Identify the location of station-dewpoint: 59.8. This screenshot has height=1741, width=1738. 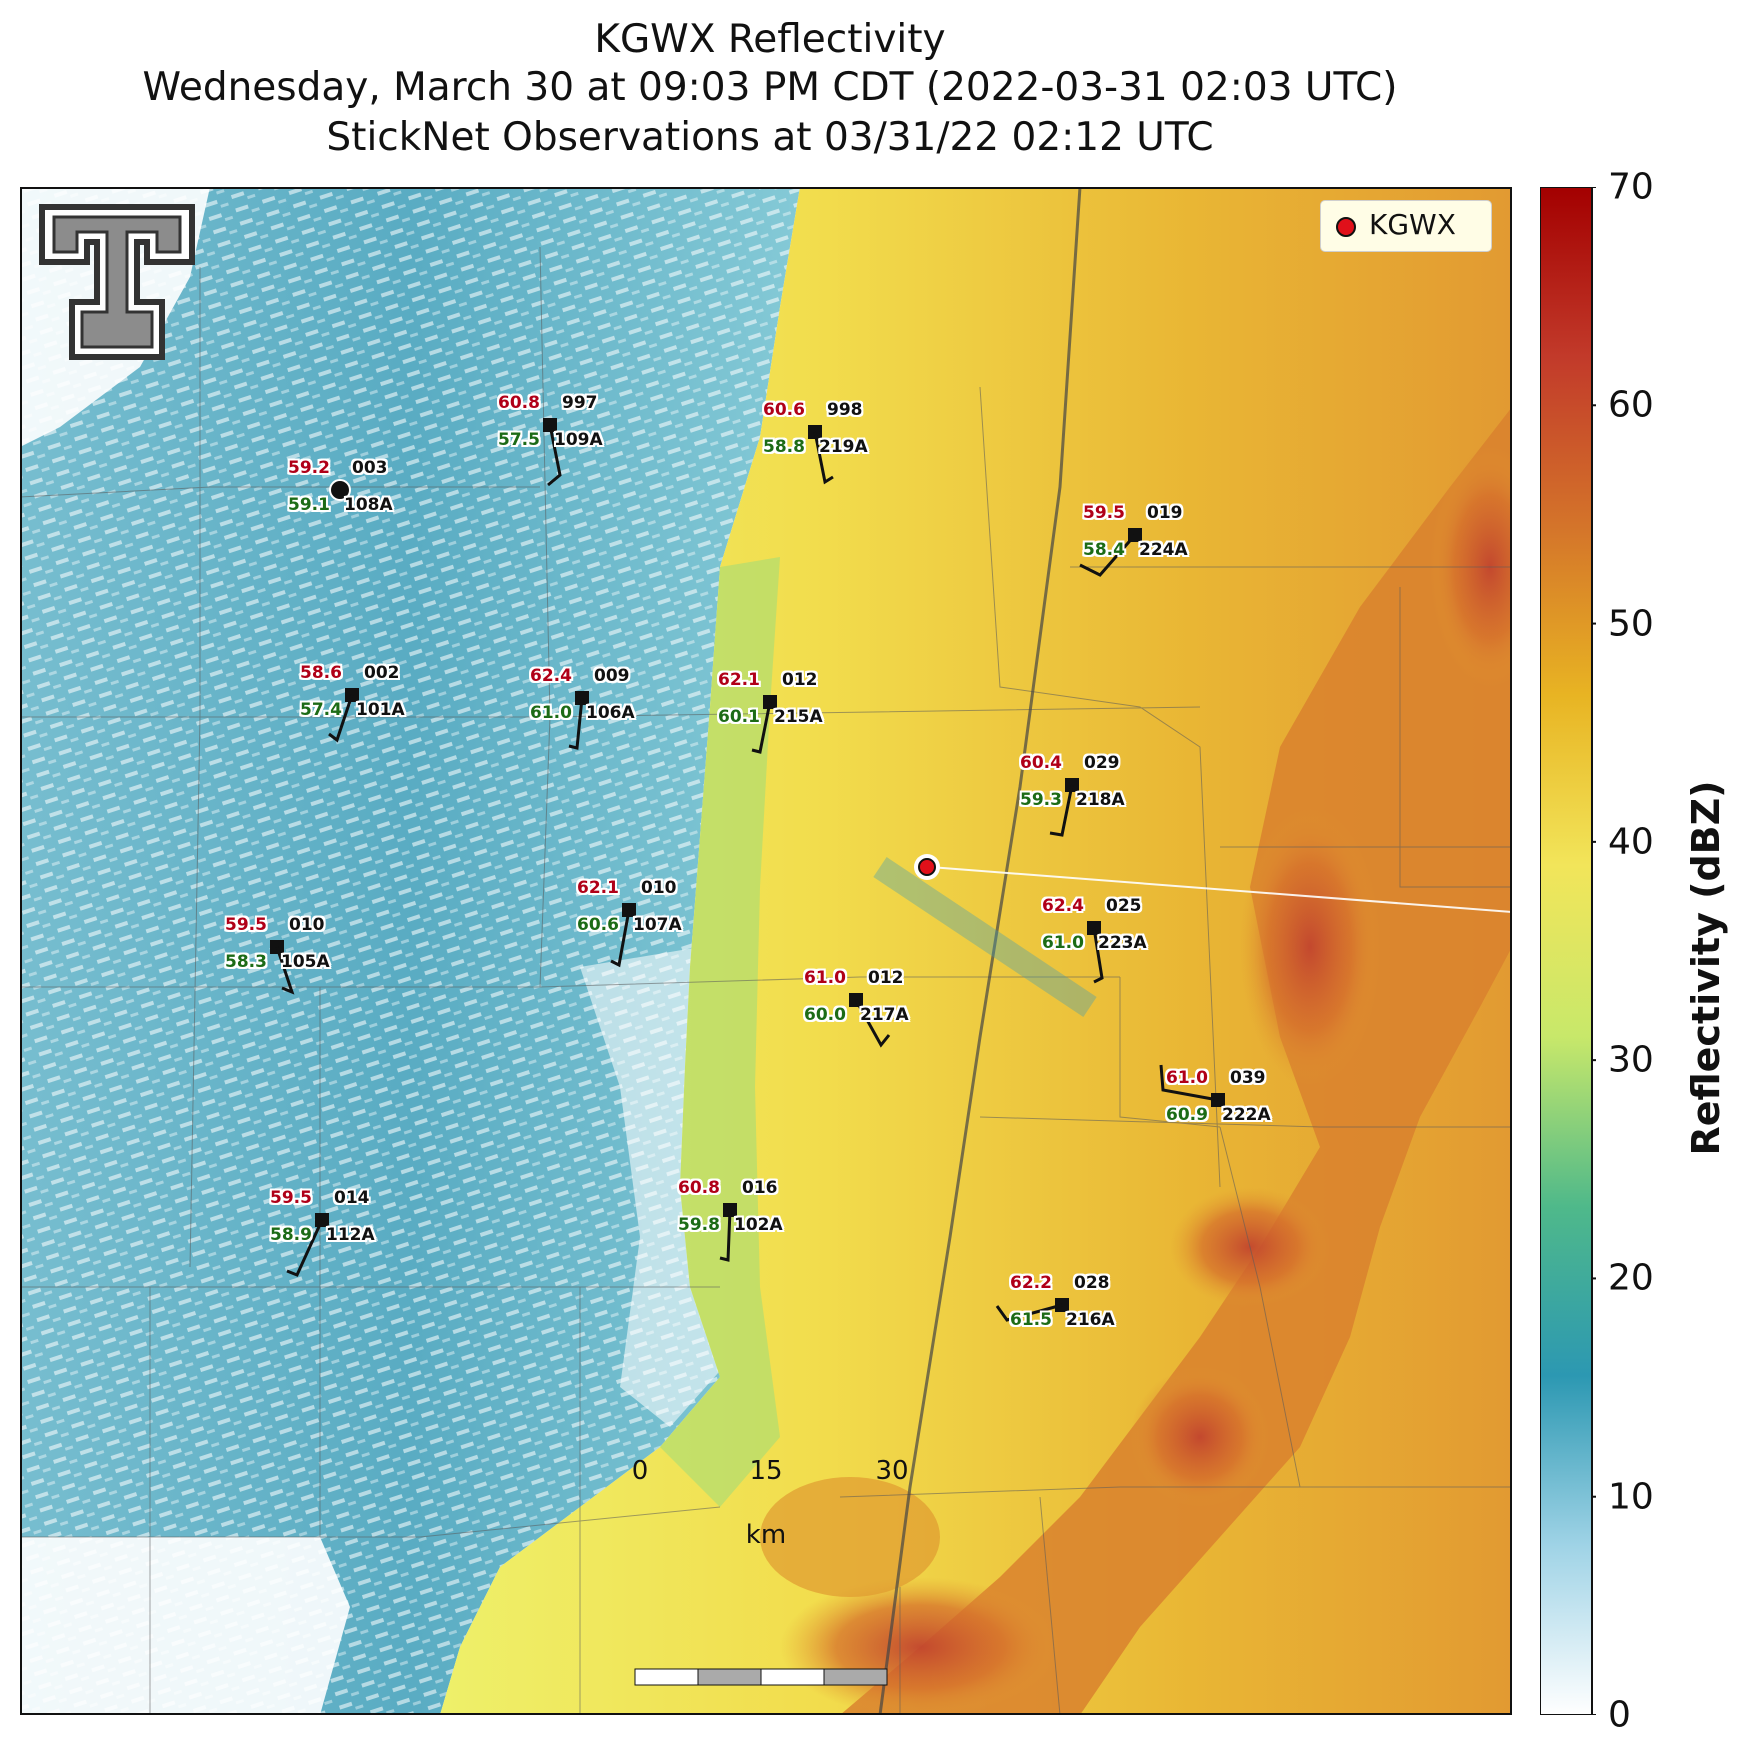
(699, 1225).